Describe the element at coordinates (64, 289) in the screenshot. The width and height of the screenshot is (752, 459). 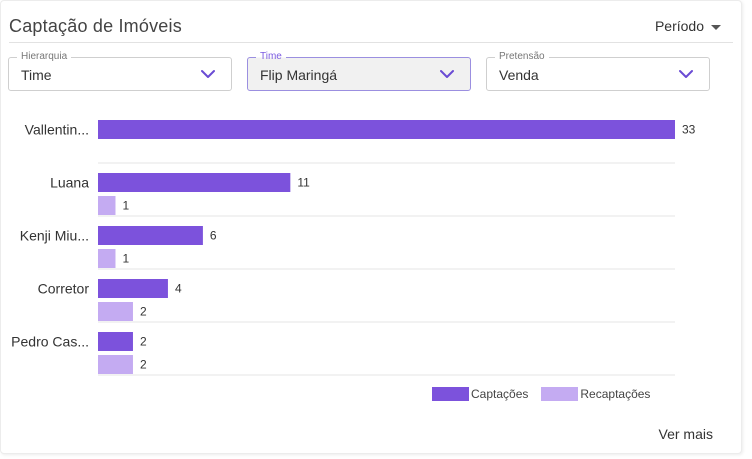
I see `category-label: Corretor` at that location.